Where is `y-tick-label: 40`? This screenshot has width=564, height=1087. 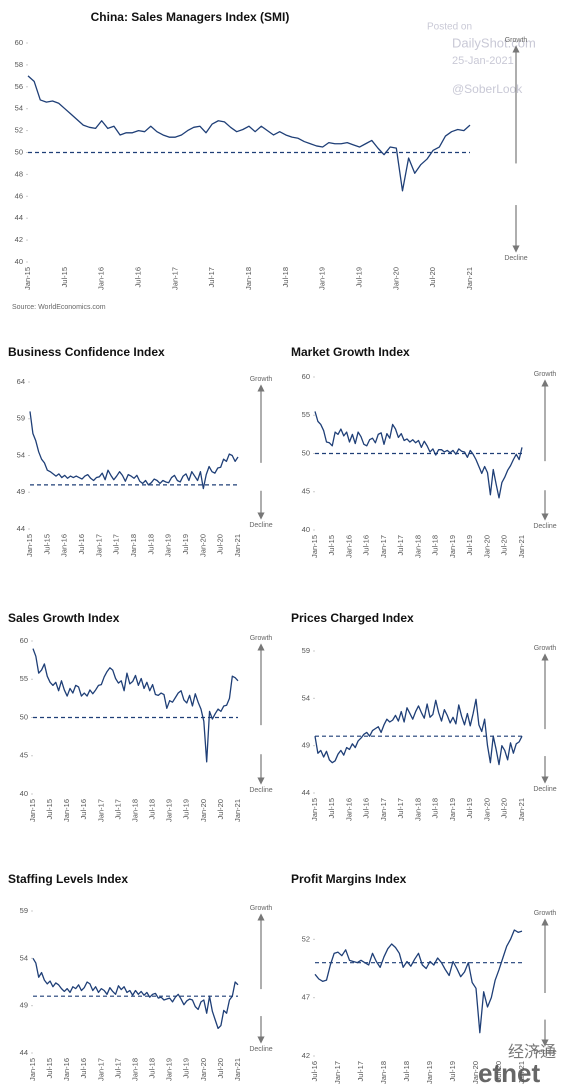 y-tick-label: 40 is located at coordinates (306, 529).